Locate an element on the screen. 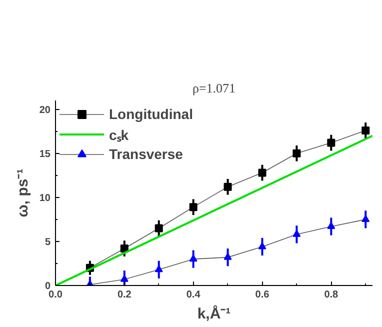  y-tick-label: 15 is located at coordinates (45, 154).